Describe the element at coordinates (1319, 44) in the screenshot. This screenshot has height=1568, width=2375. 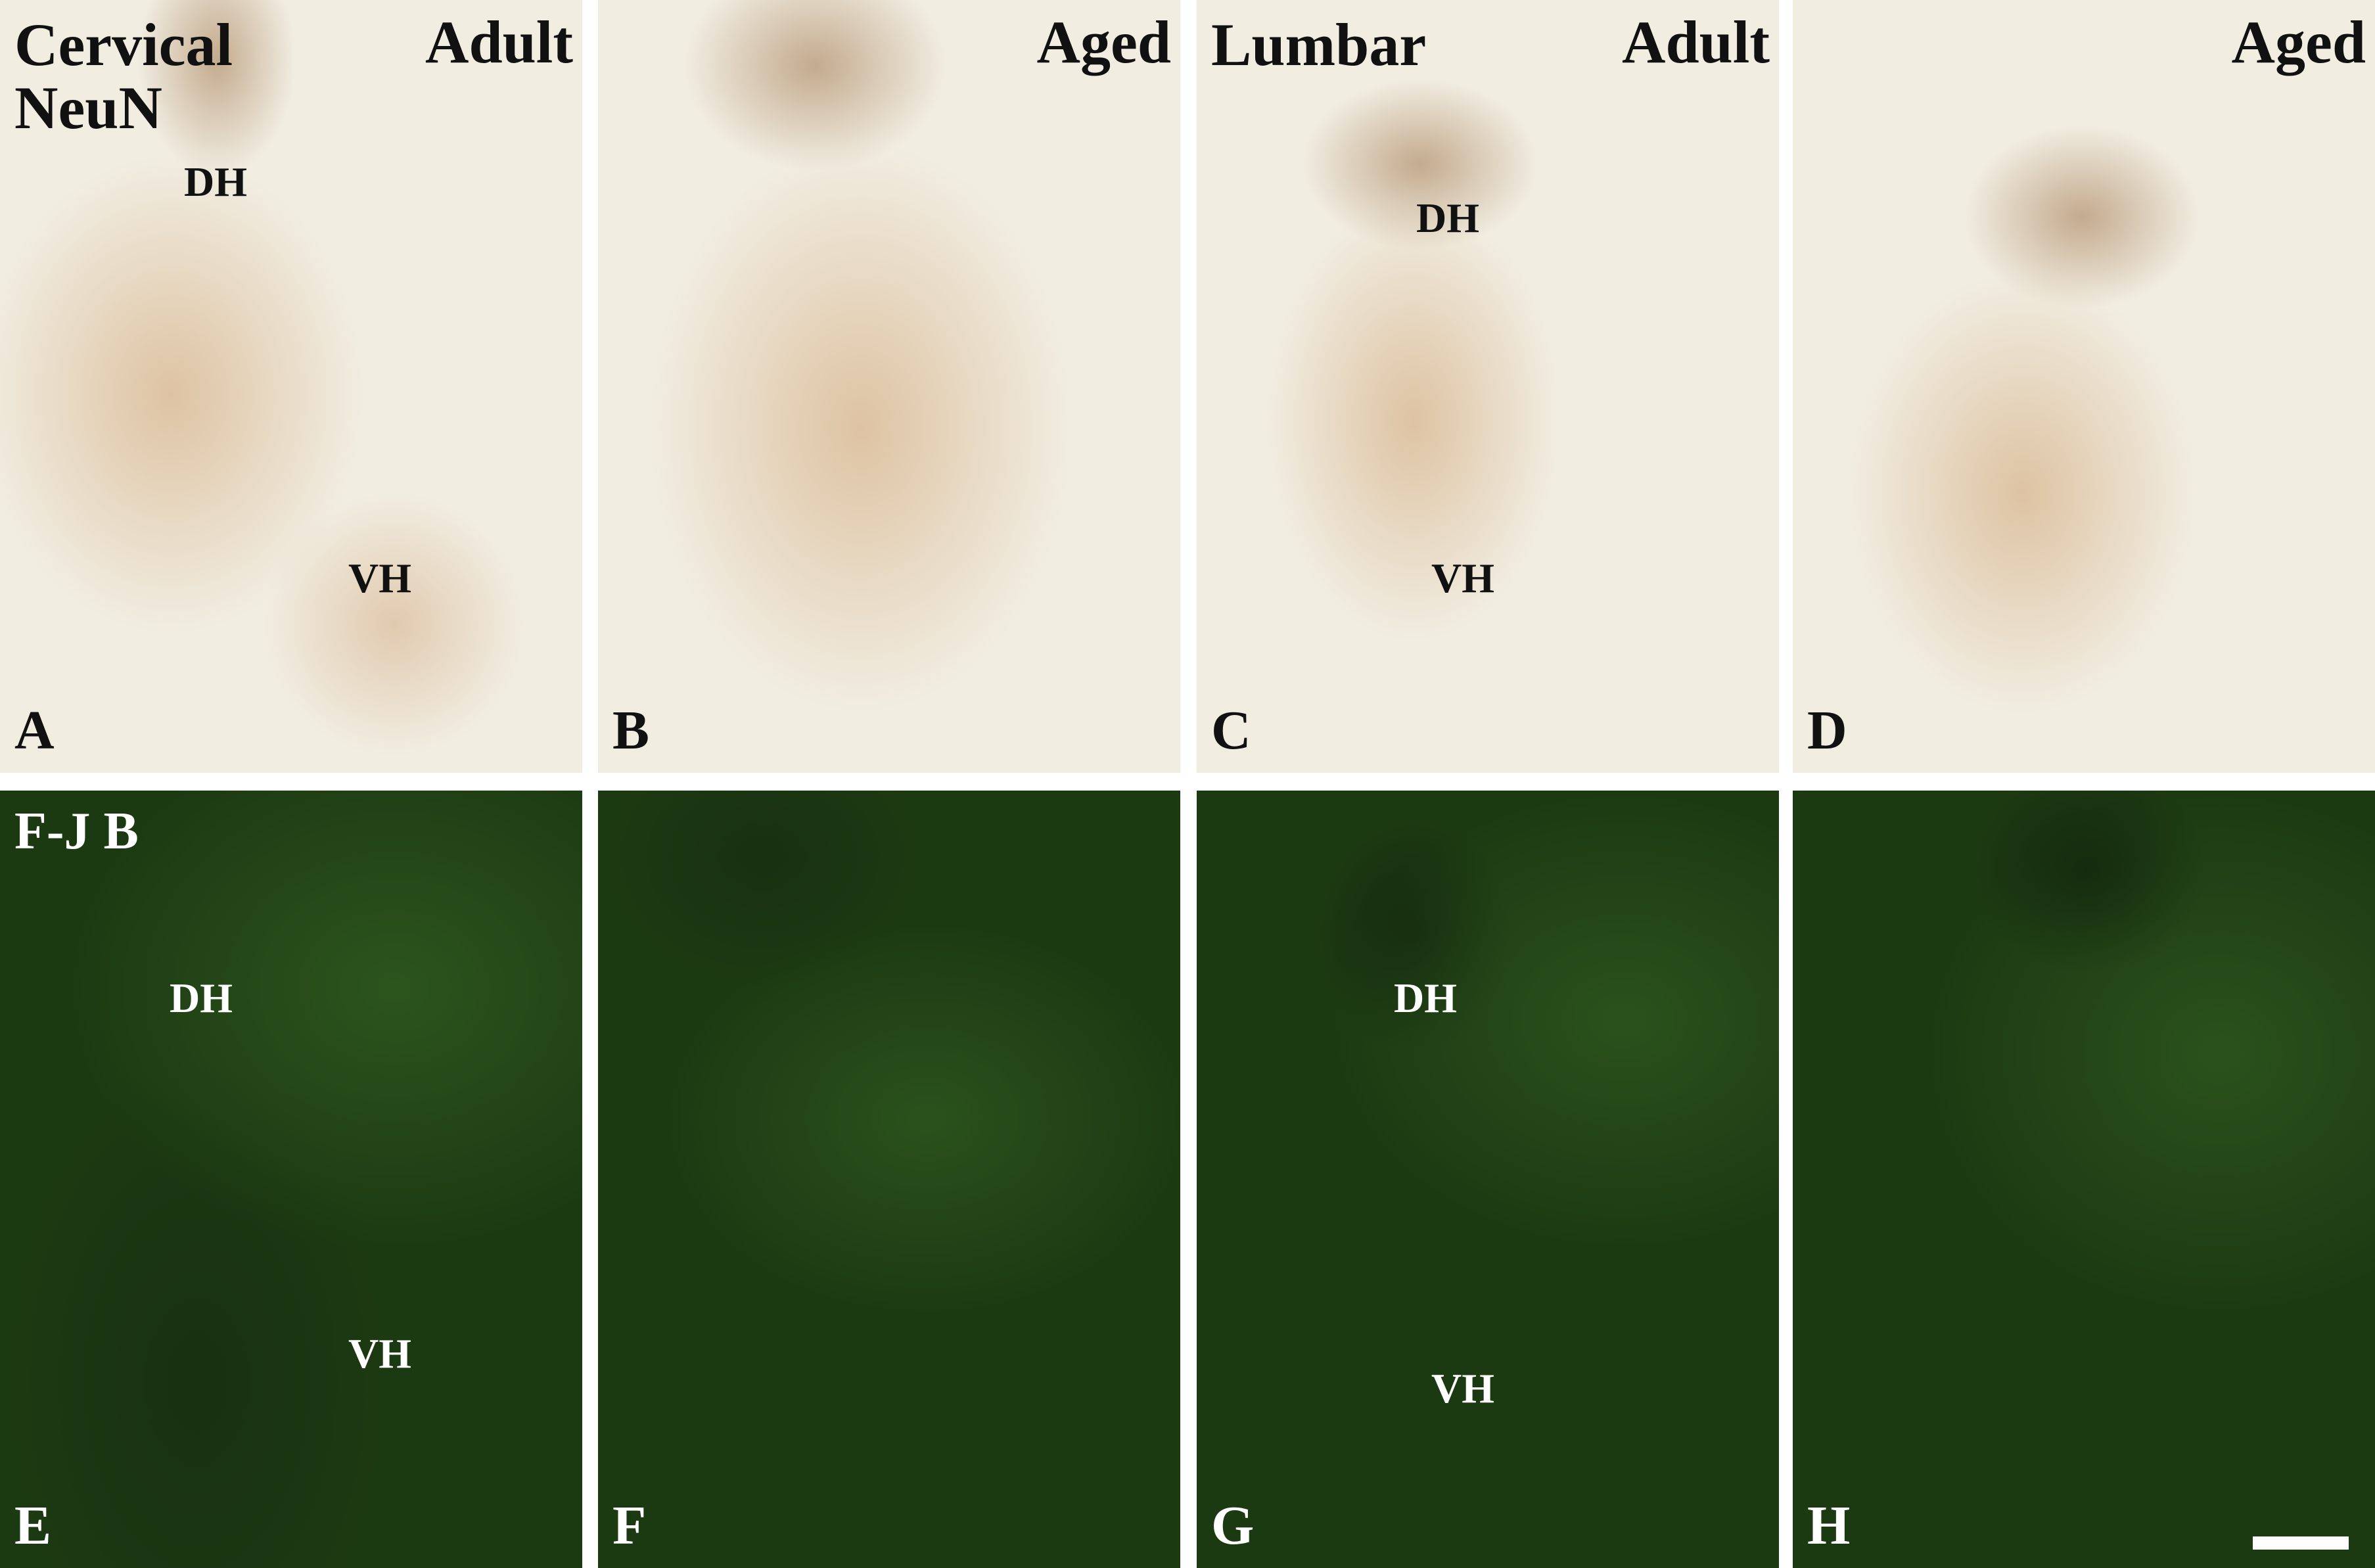
I see `region-title: Lumbar` at that location.